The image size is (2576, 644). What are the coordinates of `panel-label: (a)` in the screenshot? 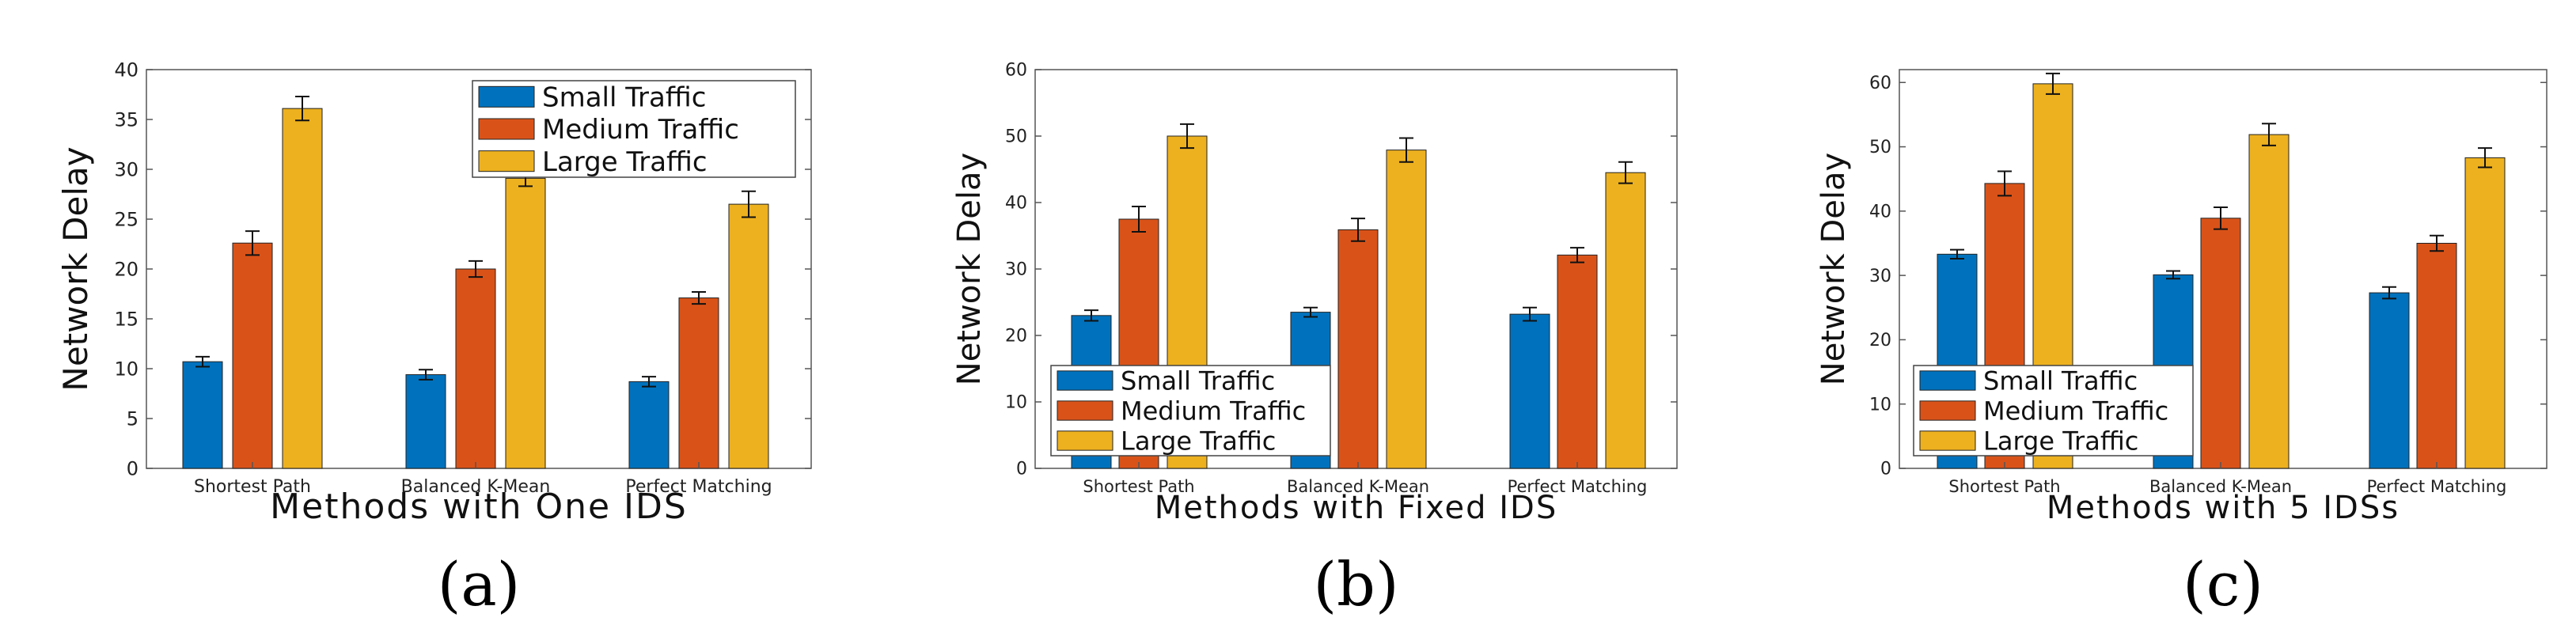 It's located at (479, 584).